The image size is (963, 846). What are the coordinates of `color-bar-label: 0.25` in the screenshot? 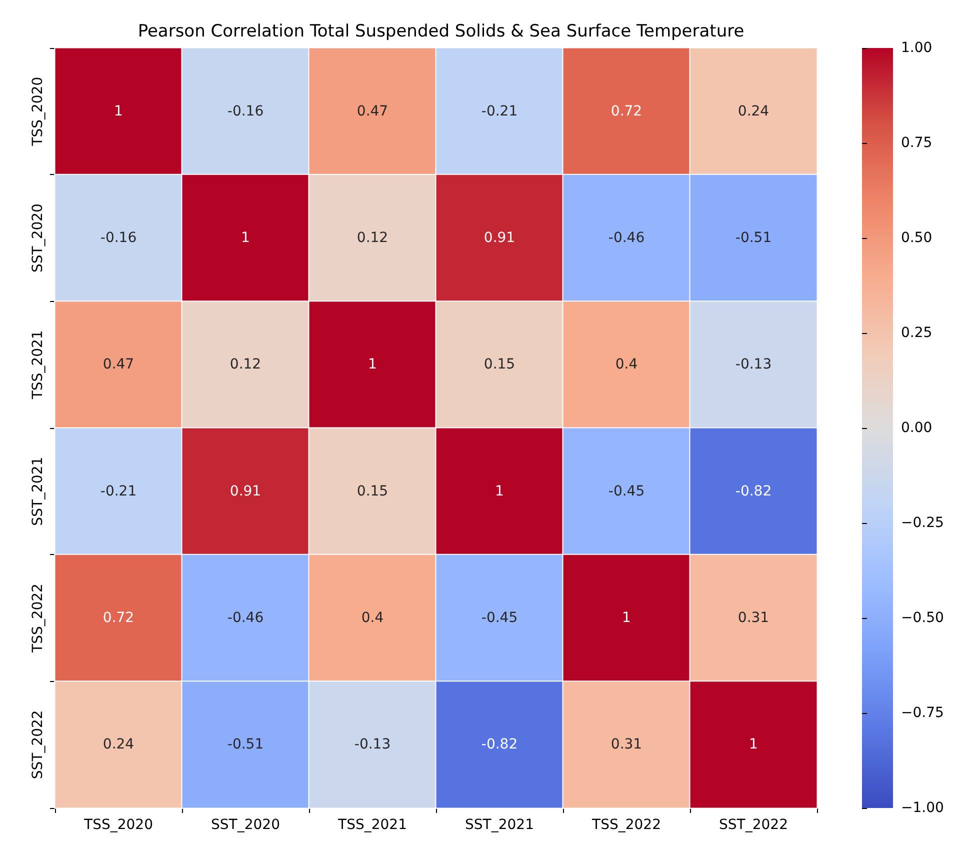 It's located at (916, 333).